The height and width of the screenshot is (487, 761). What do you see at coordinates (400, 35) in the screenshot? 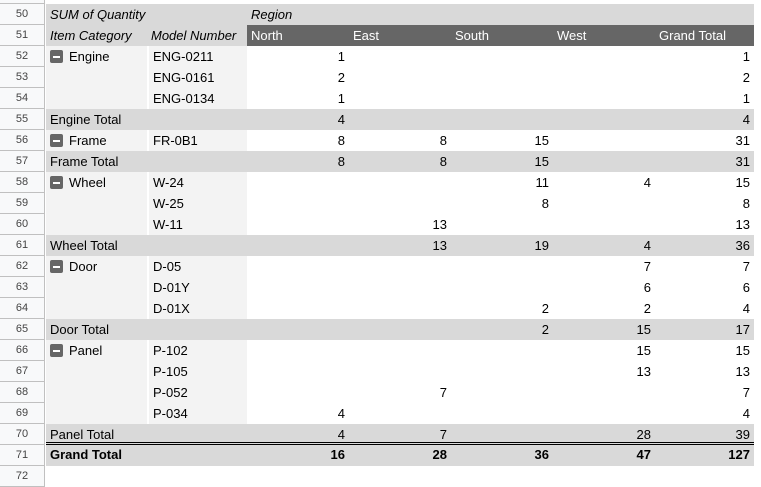
I see `column-header: East` at bounding box center [400, 35].